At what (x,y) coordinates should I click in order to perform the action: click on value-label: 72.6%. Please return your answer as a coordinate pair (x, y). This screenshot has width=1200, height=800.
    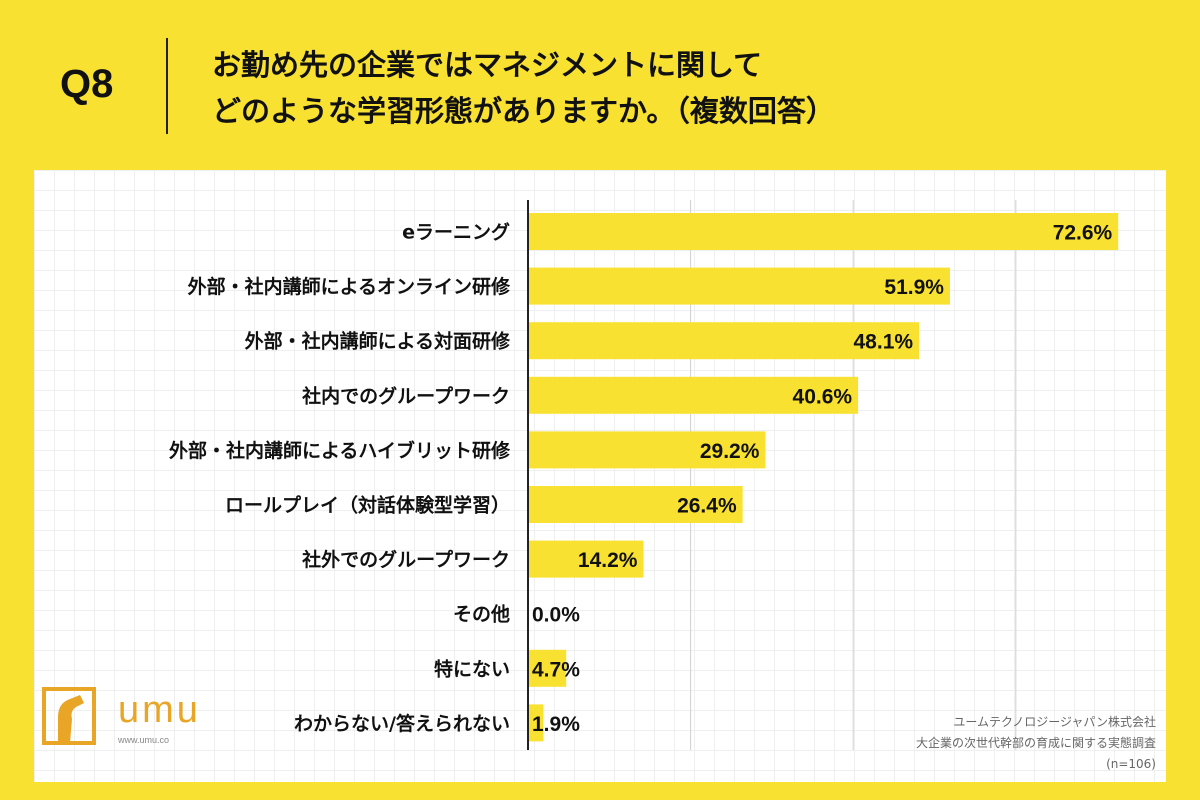
    Looking at the image, I should click on (1083, 233).